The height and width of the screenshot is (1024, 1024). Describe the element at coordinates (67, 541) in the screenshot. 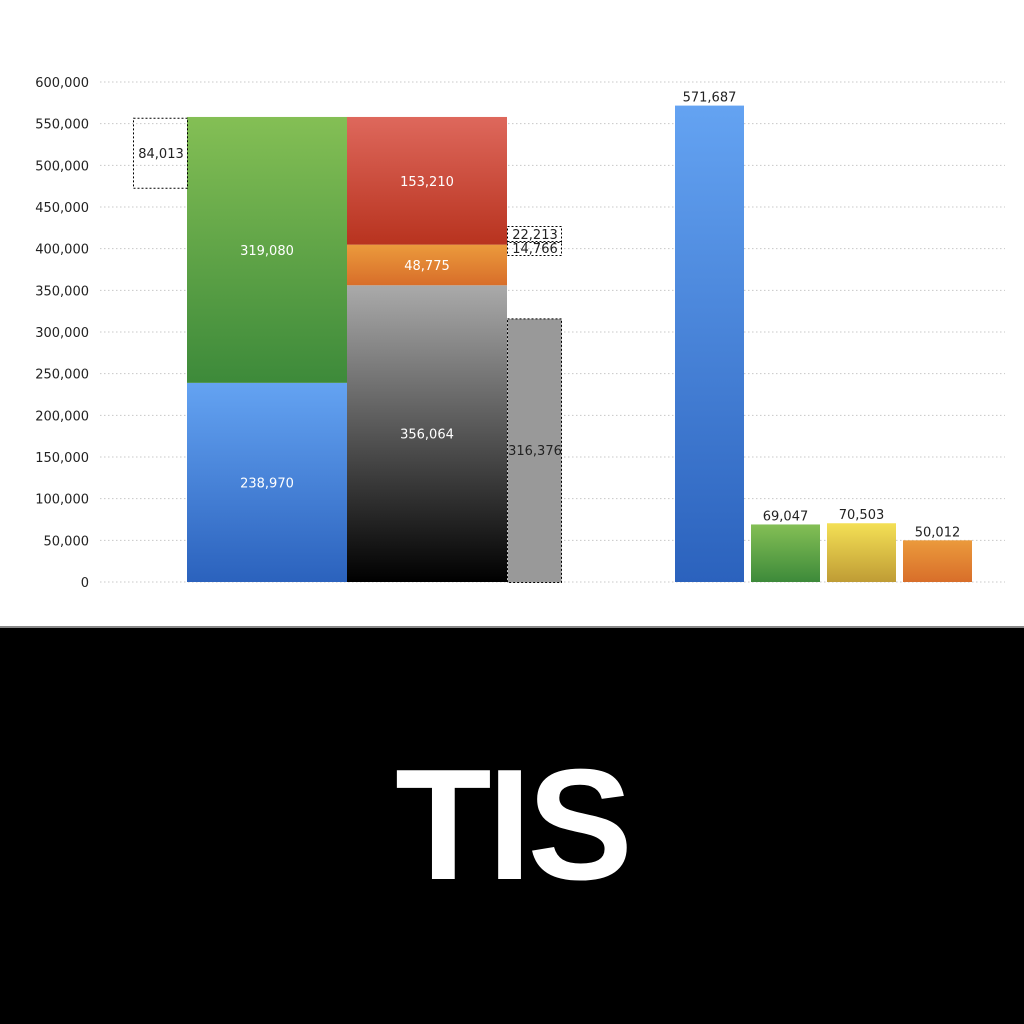

I see `y-tick-label: 50,000` at that location.